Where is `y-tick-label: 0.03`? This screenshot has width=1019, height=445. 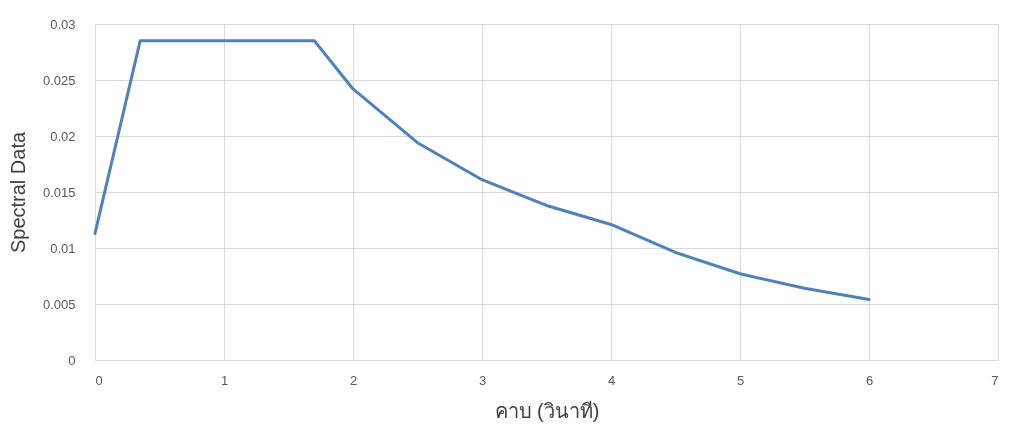
y-tick-label: 0.03 is located at coordinates (63, 24).